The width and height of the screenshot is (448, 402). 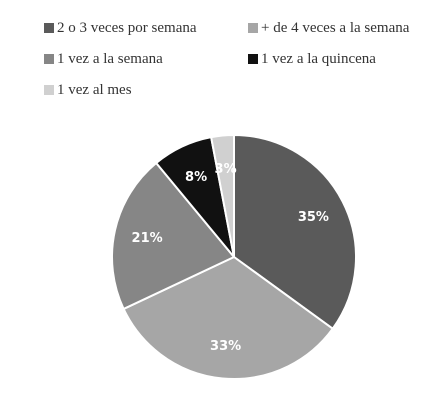 What do you see at coordinates (226, 169) in the screenshot?
I see `data-label-4: 3%` at bounding box center [226, 169].